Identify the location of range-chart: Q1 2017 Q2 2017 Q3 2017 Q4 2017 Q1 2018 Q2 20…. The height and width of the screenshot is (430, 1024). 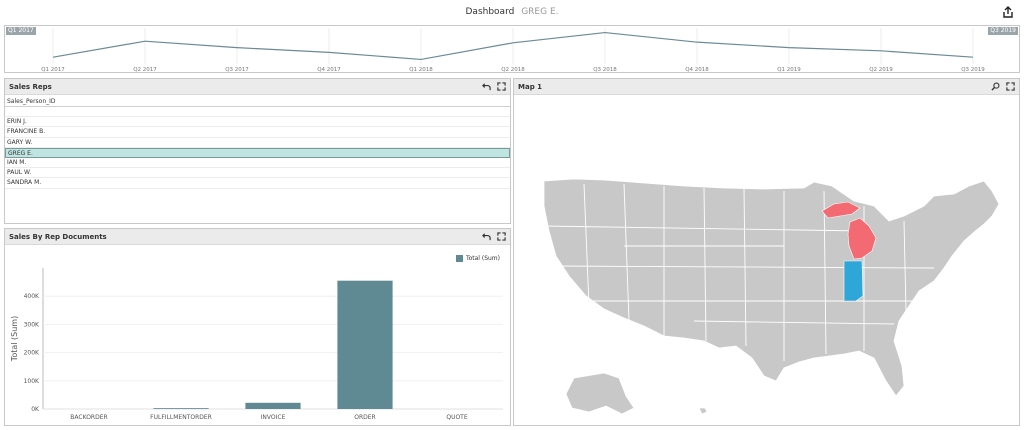
(513, 50).